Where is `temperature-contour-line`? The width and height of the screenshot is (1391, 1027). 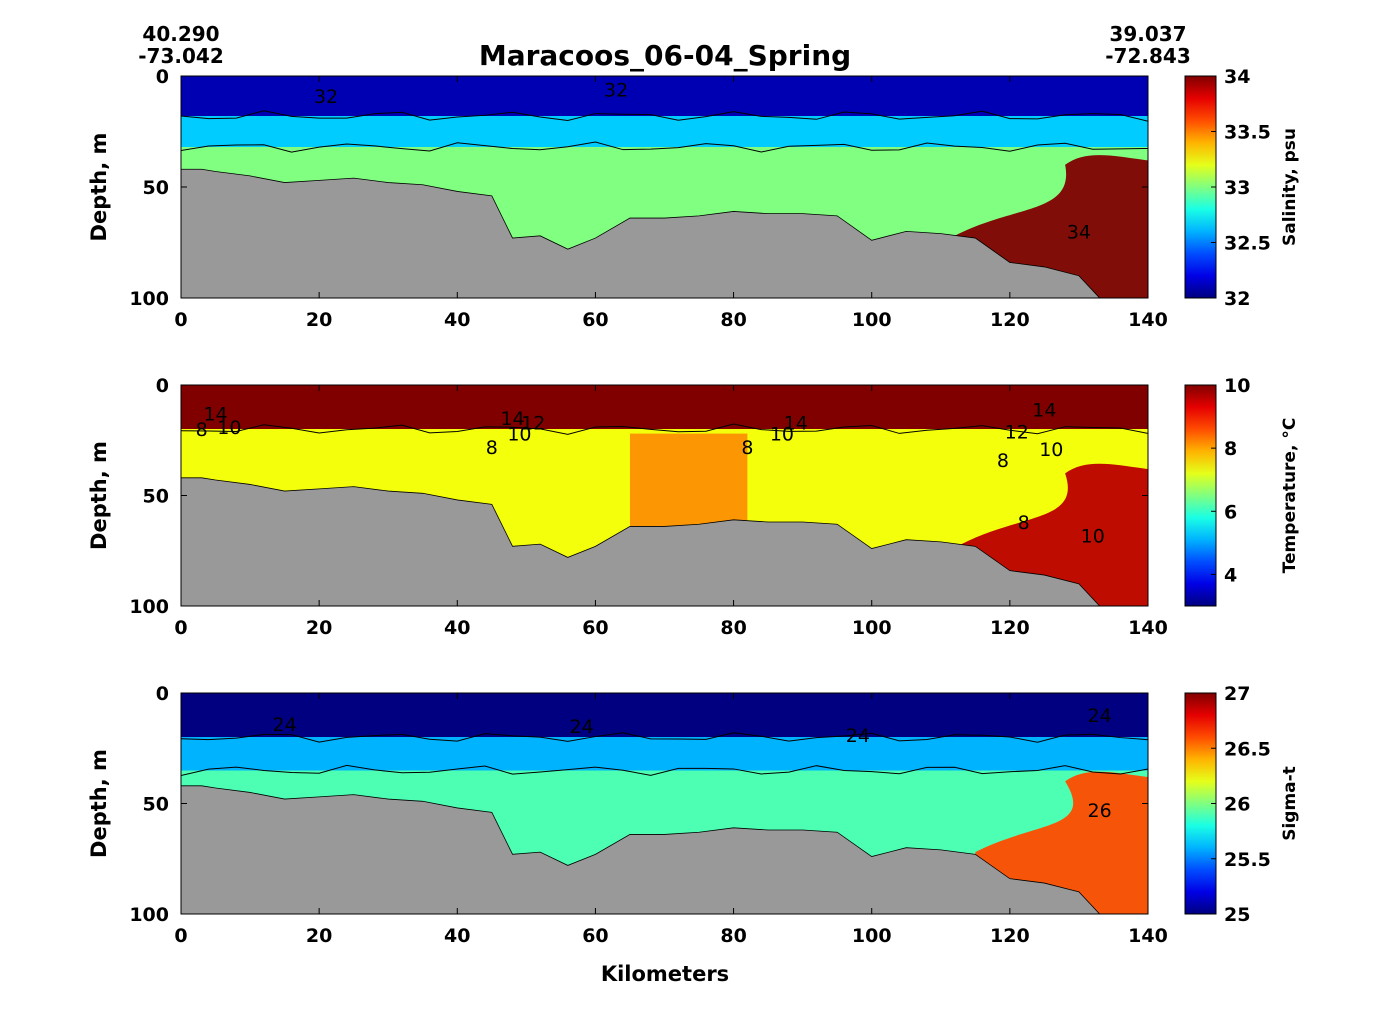
temperature-contour-line is located at coordinates (664, 429).